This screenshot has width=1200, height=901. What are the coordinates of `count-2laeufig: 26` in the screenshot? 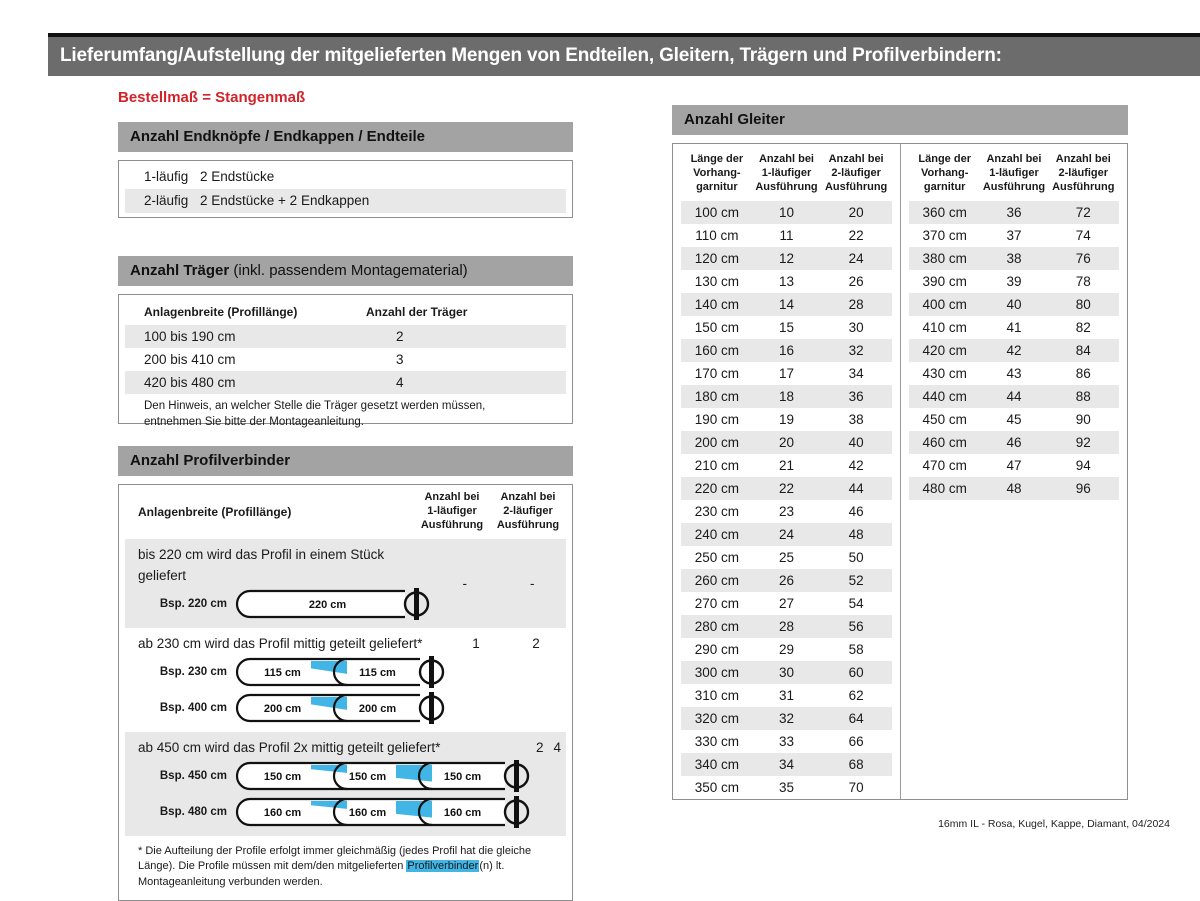 It's located at (856, 281).